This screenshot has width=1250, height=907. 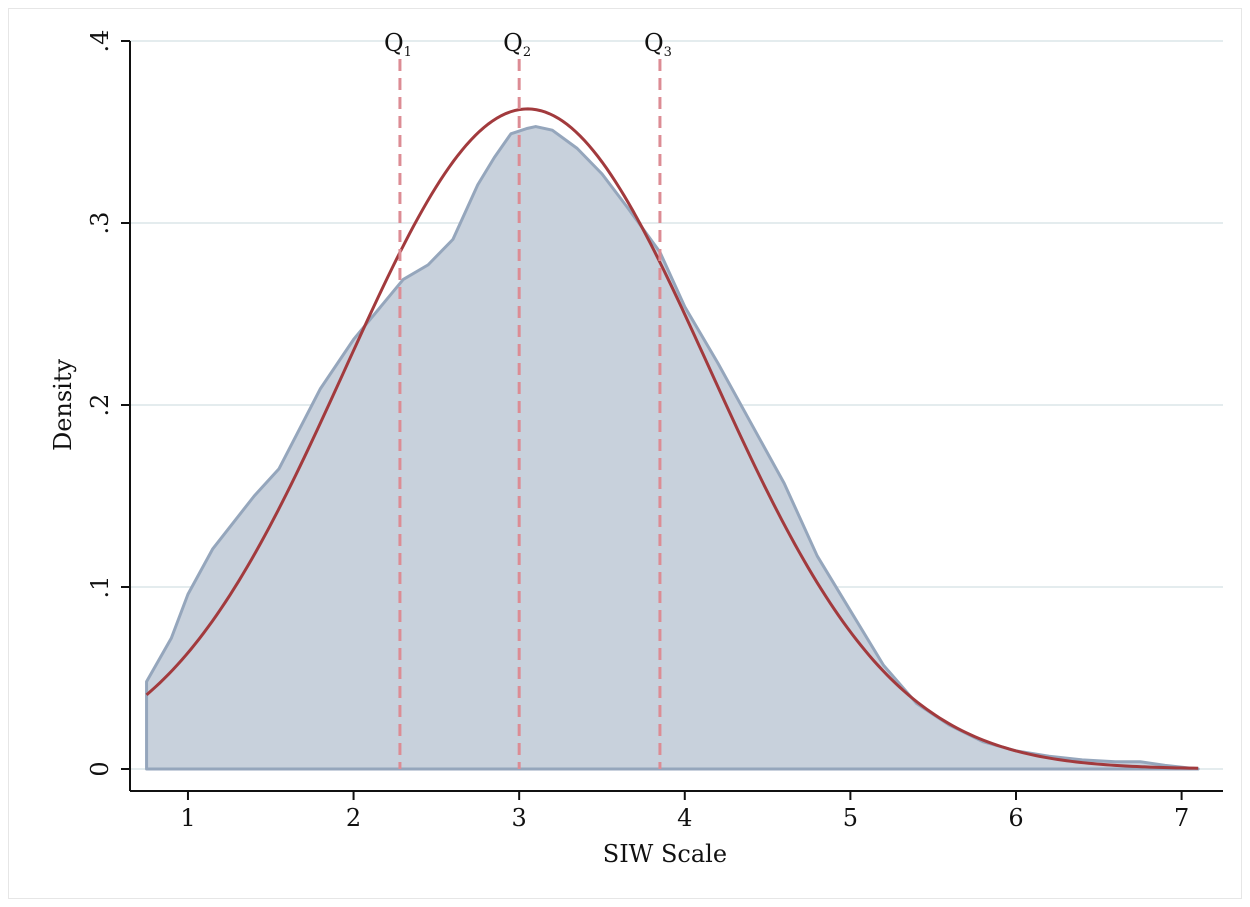 What do you see at coordinates (517, 44) in the screenshot?
I see `quartile-label-2: Q2` at bounding box center [517, 44].